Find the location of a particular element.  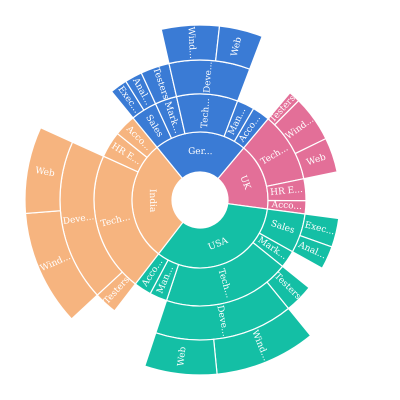

label-india-tech-developers-web-developers: Web is located at coordinates (44, 172).